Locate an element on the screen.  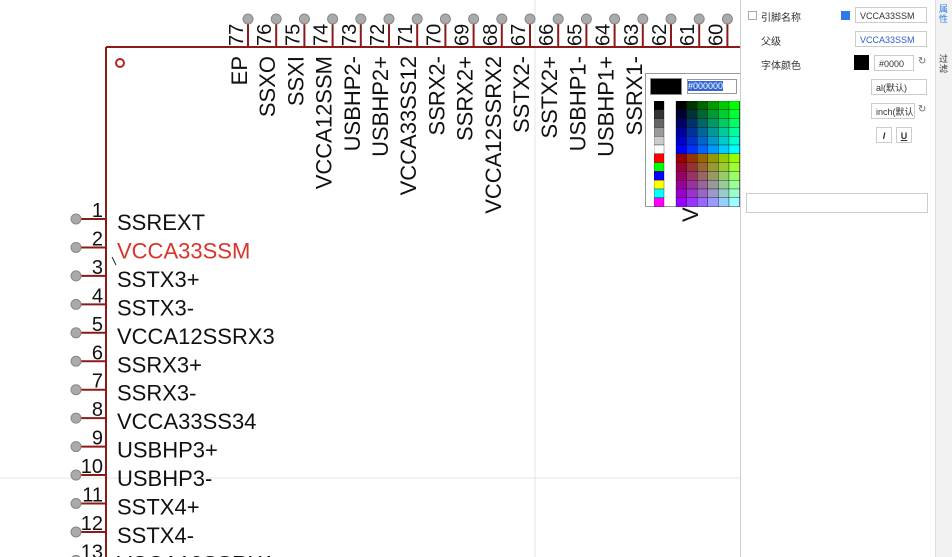
pin-number: 74 is located at coordinates (322, 35).